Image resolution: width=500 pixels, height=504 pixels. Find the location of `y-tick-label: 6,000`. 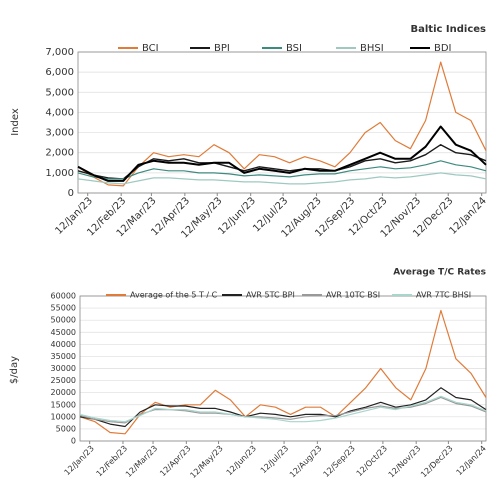

y-tick-label: 6,000 is located at coordinates (59, 72).